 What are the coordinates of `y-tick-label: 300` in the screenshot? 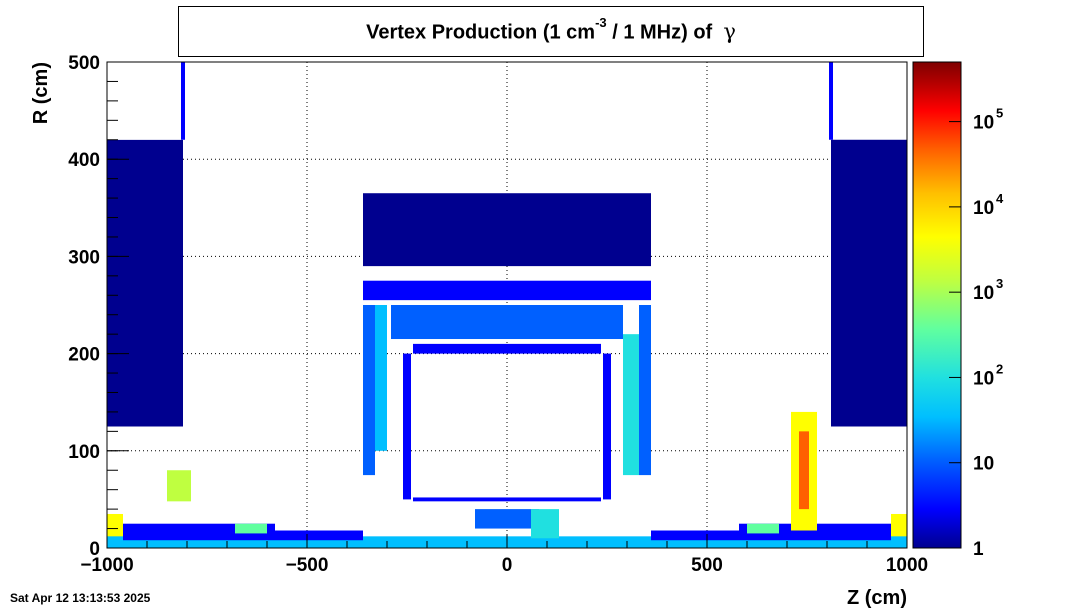 It's located at (84, 257).